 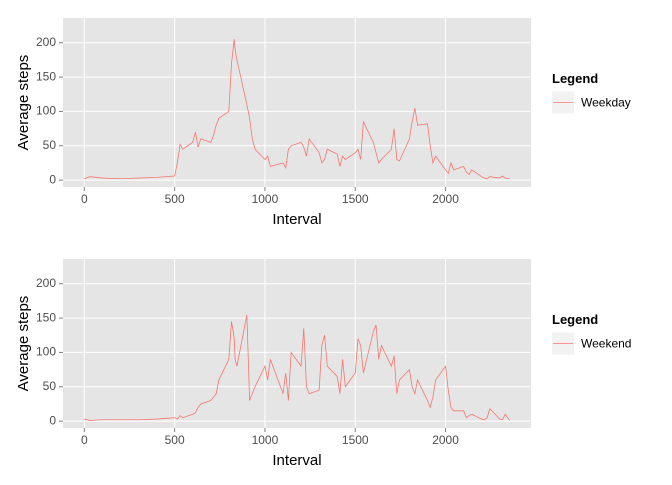 I want to click on legend-label: Weekend, so click(x=606, y=344).